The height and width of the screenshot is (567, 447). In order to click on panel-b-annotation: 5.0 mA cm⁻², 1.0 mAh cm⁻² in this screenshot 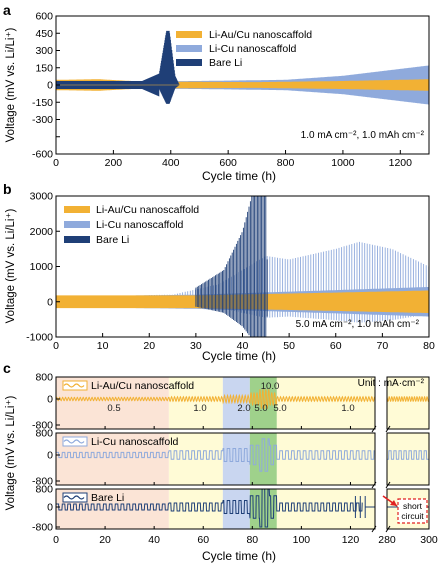, I will do `click(358, 324)`.